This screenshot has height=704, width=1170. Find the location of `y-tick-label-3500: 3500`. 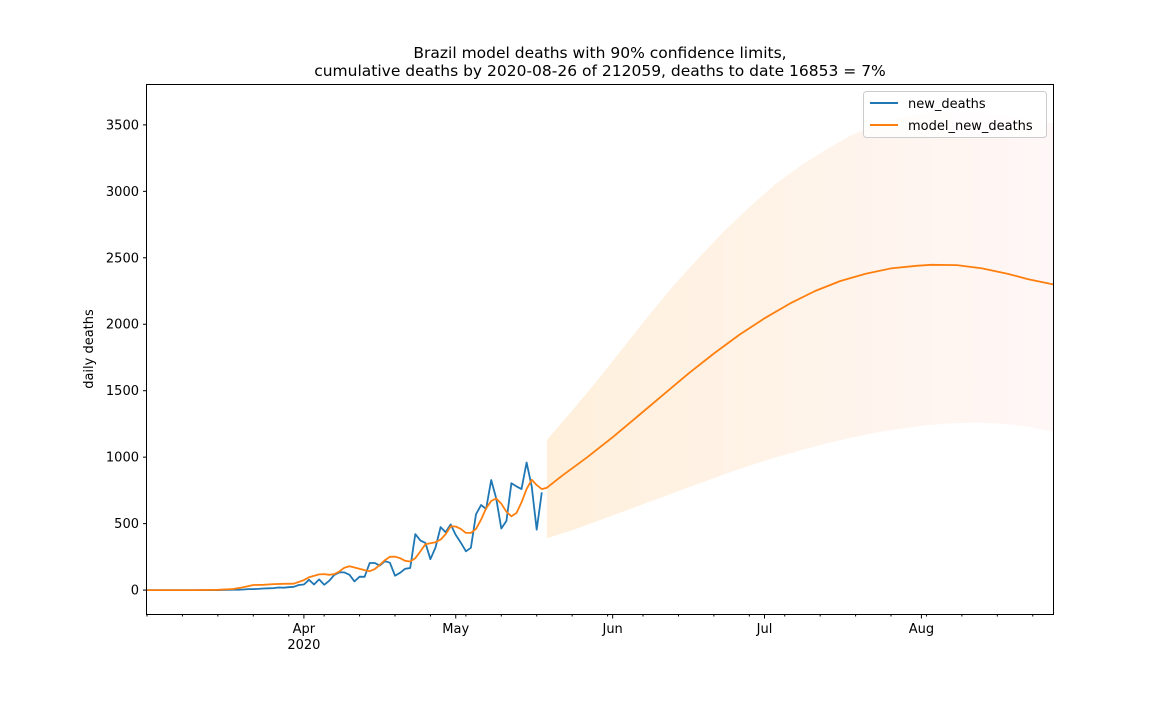

y-tick-label-3500: 3500 is located at coordinates (122, 125).